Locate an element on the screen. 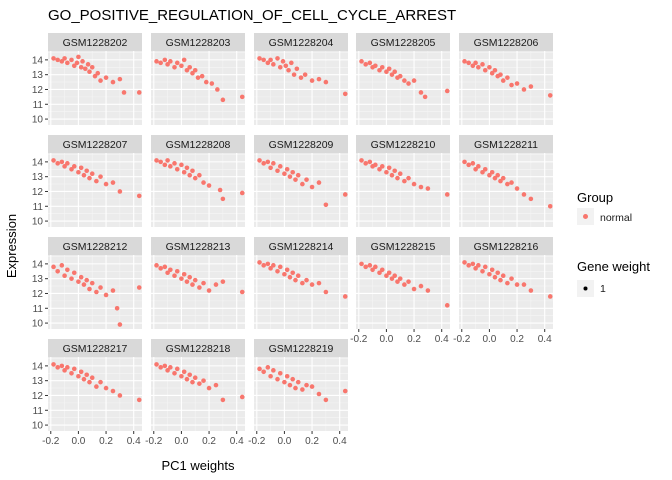 This screenshot has width=672, height=480. x-tick-label: 0.4 is located at coordinates (340, 441).